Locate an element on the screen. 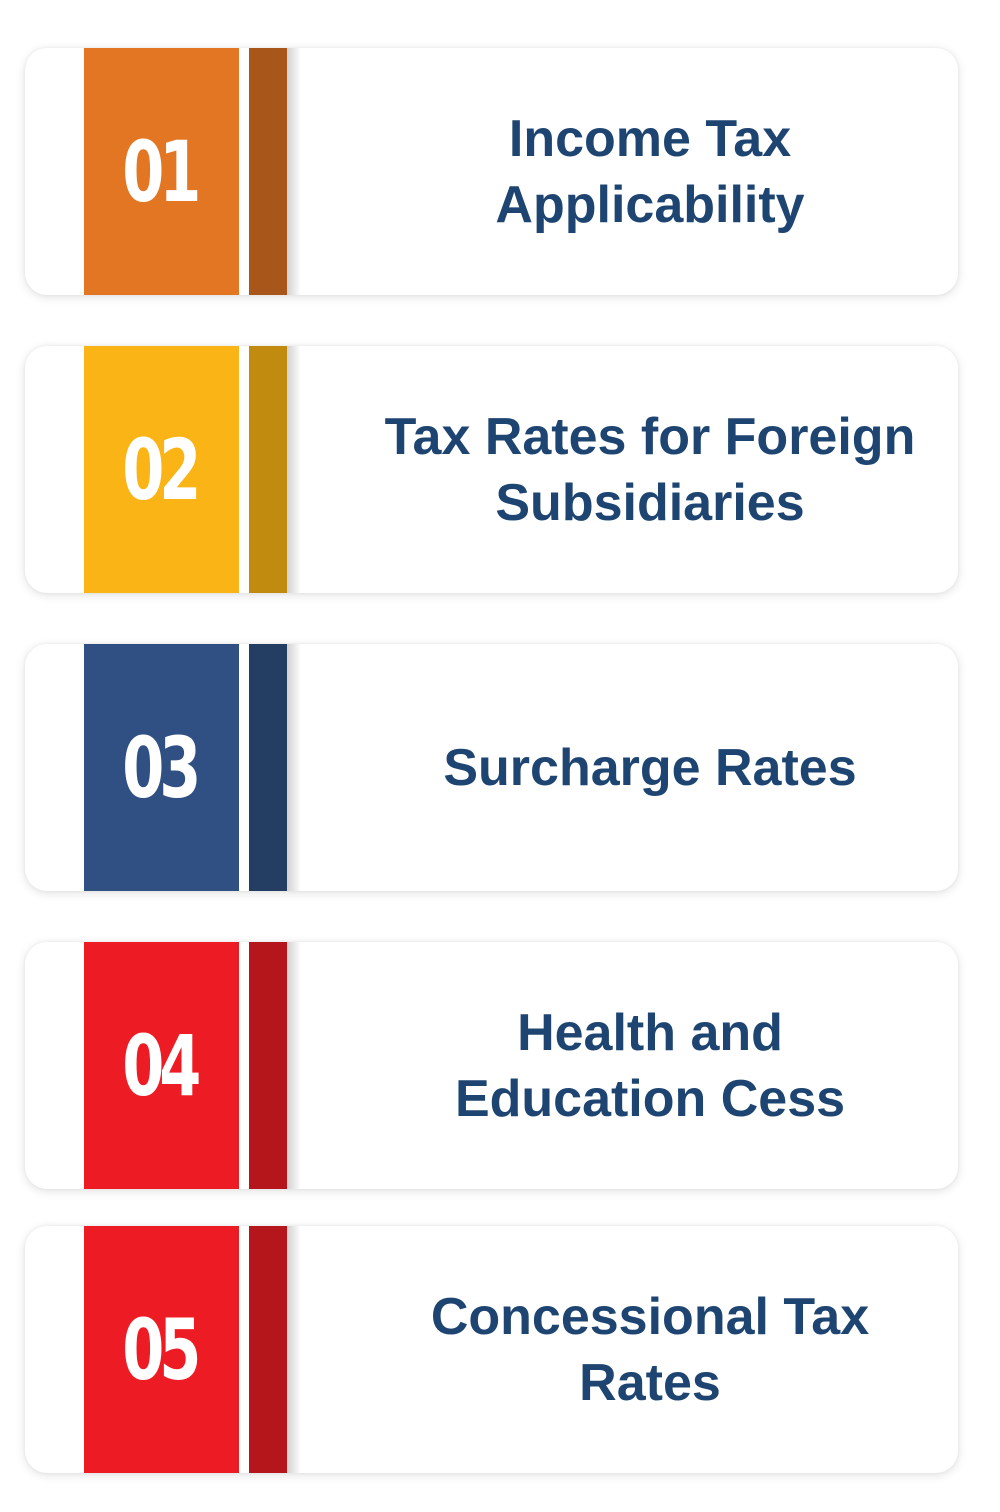 This screenshot has height=1512, width=1000. item-number: 02 is located at coordinates (161, 469).